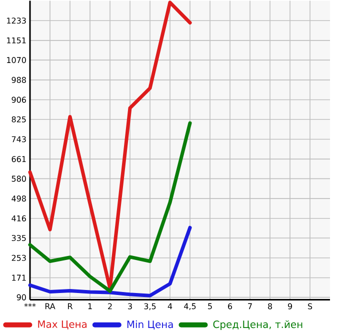  I want to click on line-series, so click(110, 262).